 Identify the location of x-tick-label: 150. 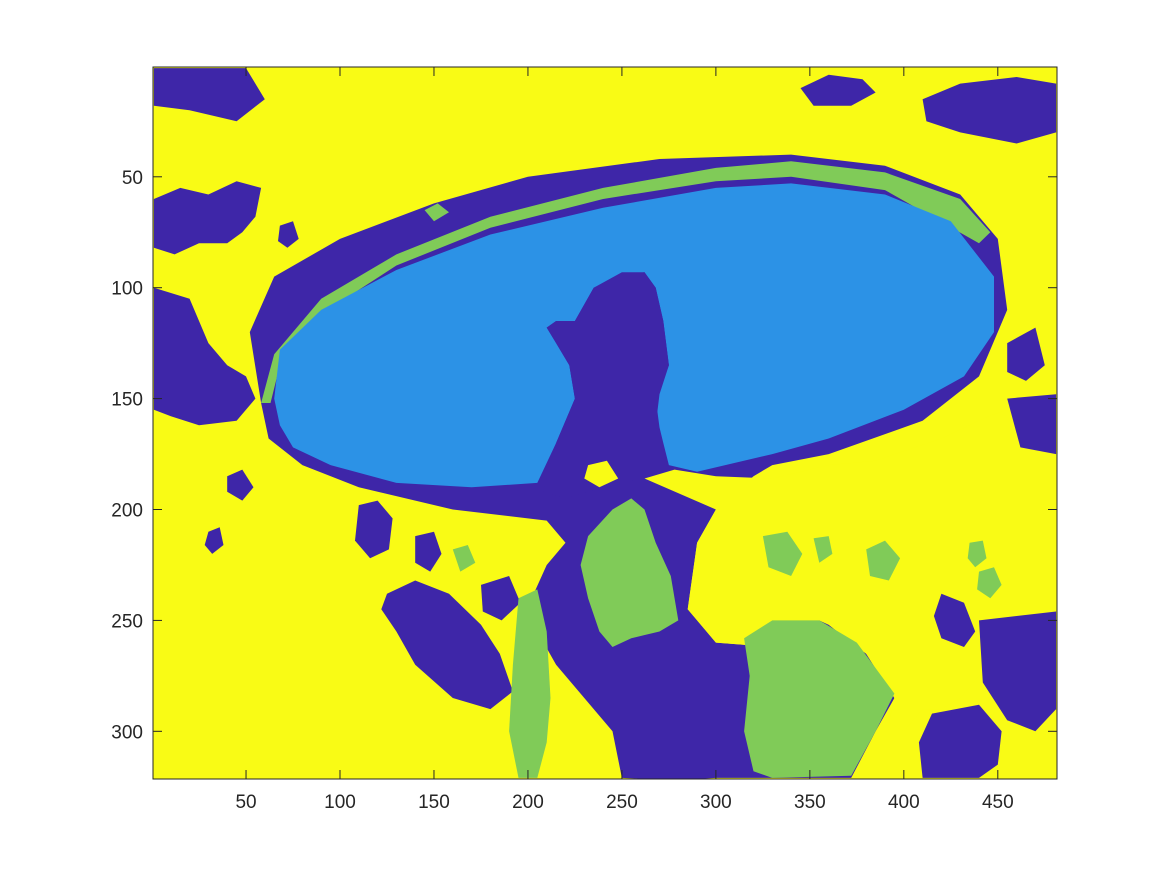
(434, 802).